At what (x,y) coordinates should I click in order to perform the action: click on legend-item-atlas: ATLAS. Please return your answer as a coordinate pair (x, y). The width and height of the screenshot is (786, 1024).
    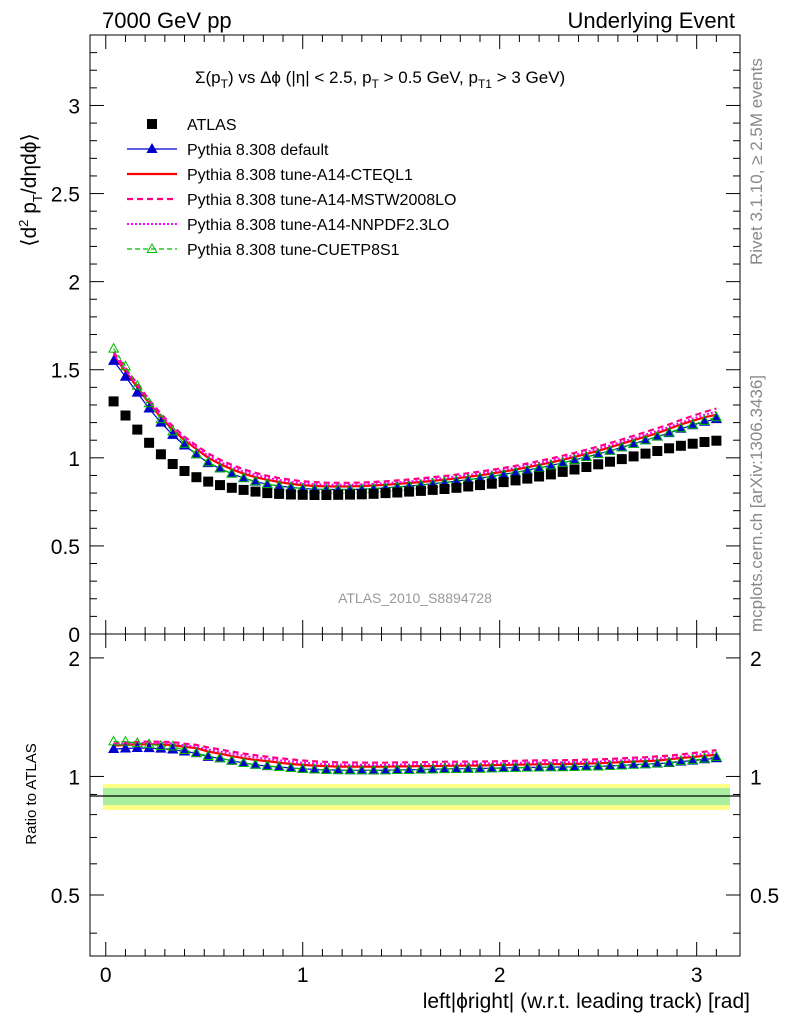
    Looking at the image, I should click on (192, 125).